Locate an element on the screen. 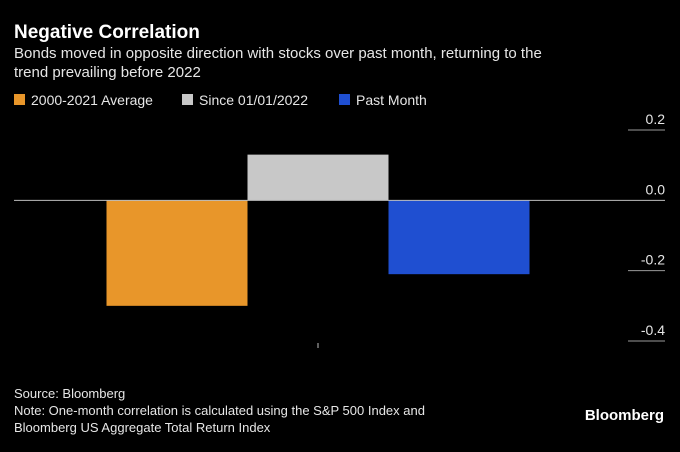 The height and width of the screenshot is (452, 680). y-tick-label: -0.2 is located at coordinates (653, 260).